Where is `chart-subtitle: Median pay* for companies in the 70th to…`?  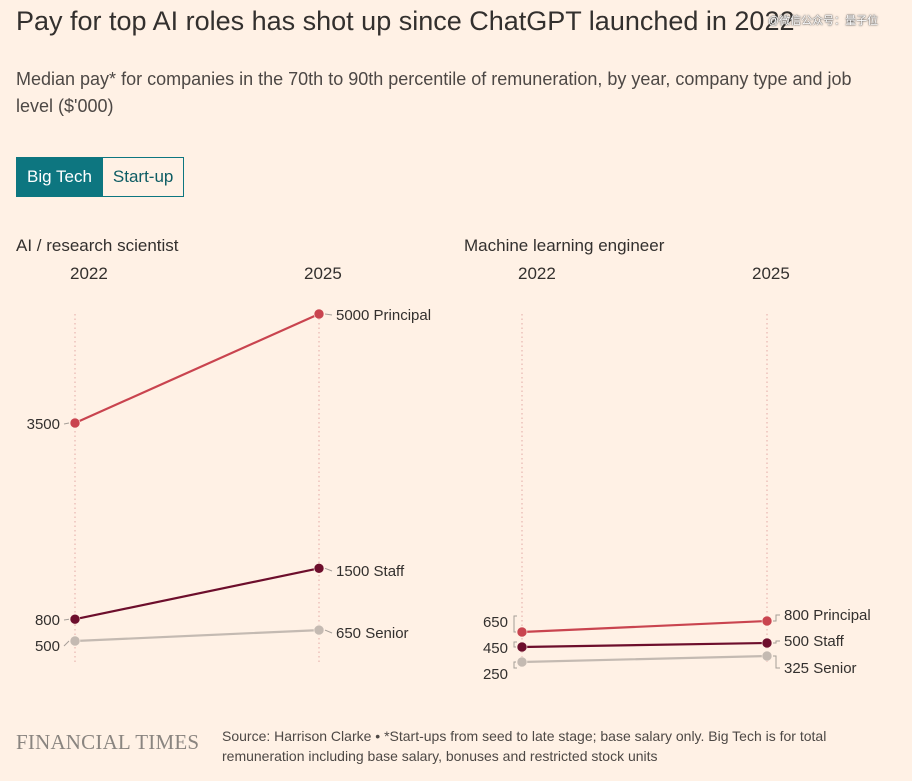 chart-subtitle: Median pay* for companies in the 70th to… is located at coordinates (434, 92).